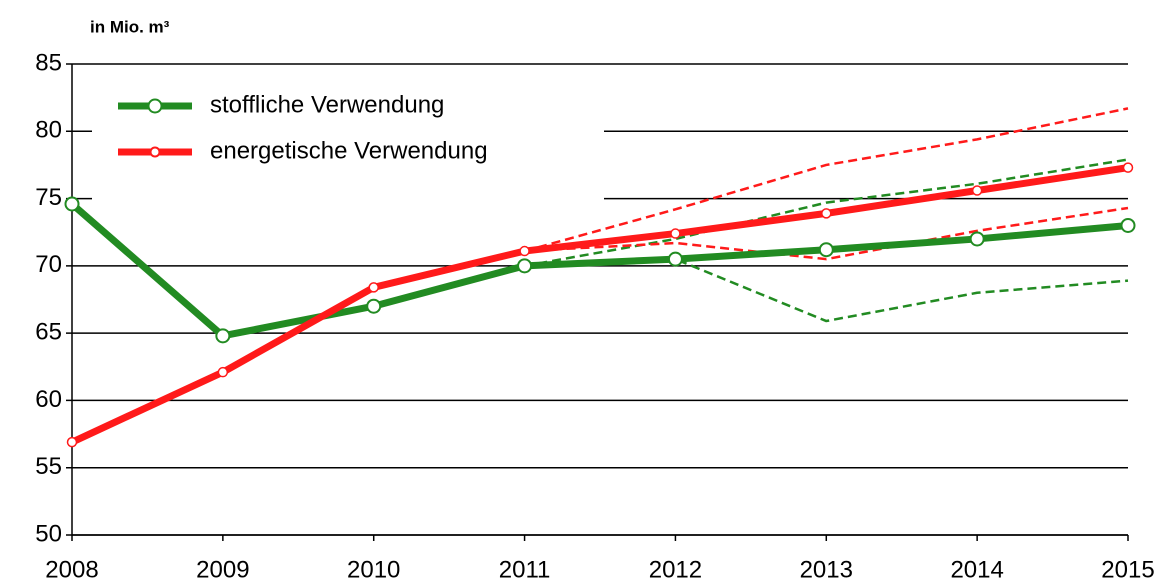 The width and height of the screenshot is (1175, 586). Describe the element at coordinates (130, 26) in the screenshot. I see `y-axis-label: in Mio. m³` at that location.